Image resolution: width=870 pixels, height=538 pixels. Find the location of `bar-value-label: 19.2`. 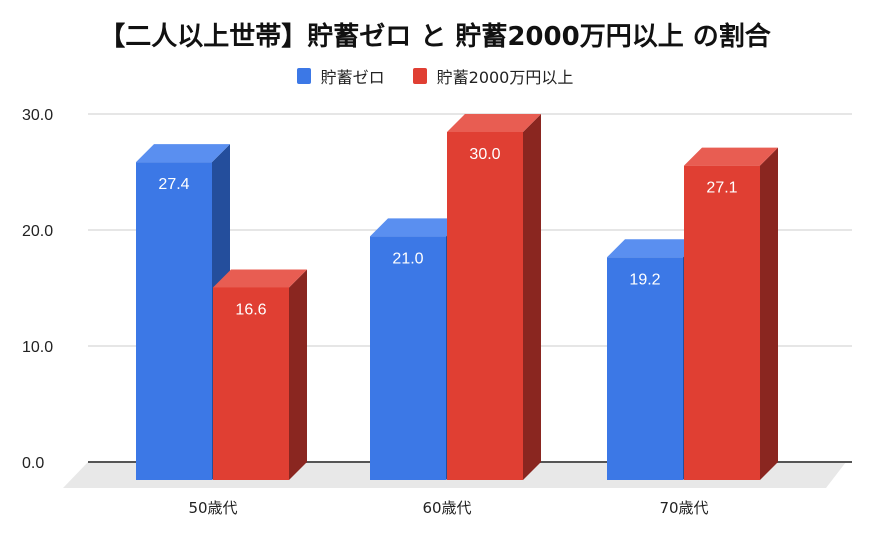

bar-value-label: 19.2 is located at coordinates (644, 279).